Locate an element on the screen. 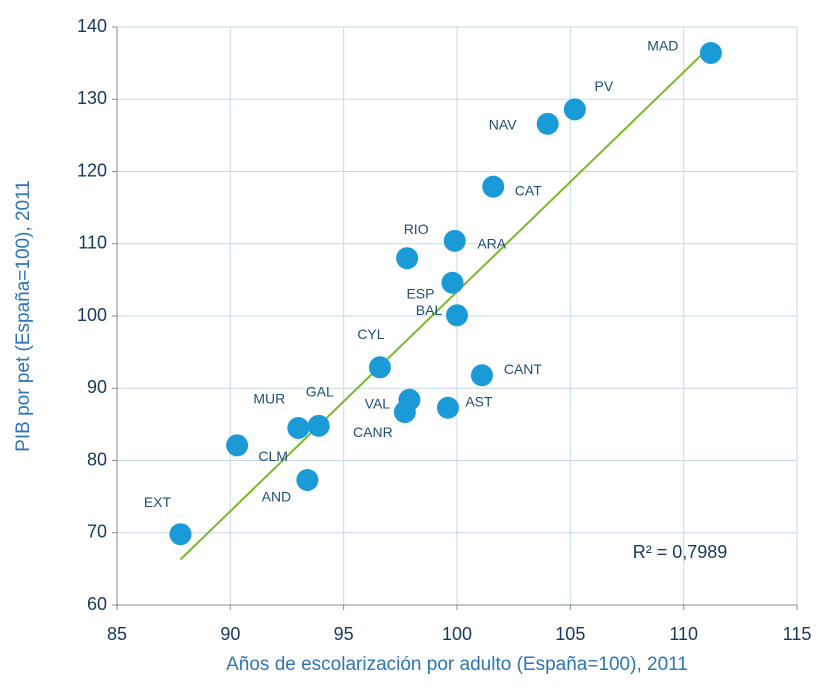  x-tick-label: 115 is located at coordinates (797, 634).